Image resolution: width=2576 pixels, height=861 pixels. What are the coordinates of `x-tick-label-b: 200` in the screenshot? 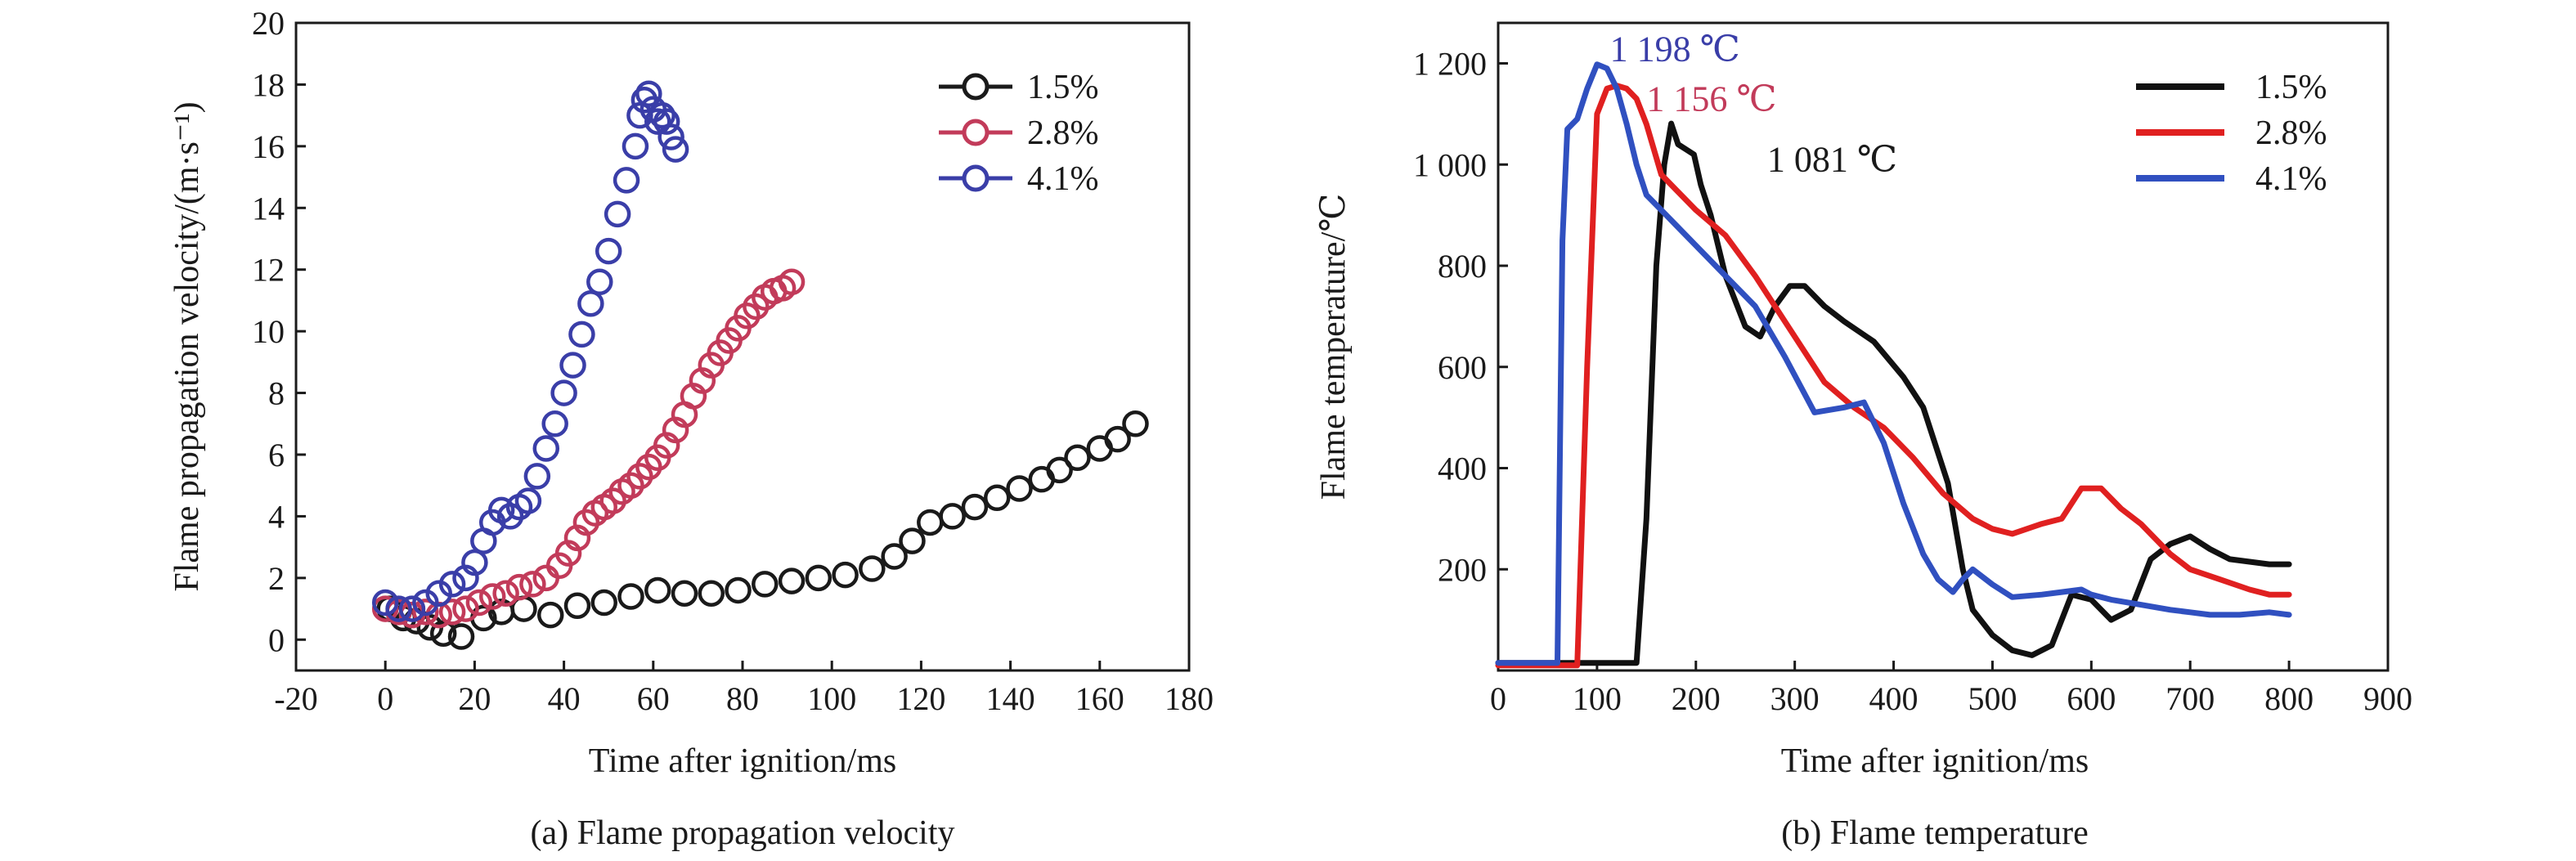 It's located at (1696, 698).